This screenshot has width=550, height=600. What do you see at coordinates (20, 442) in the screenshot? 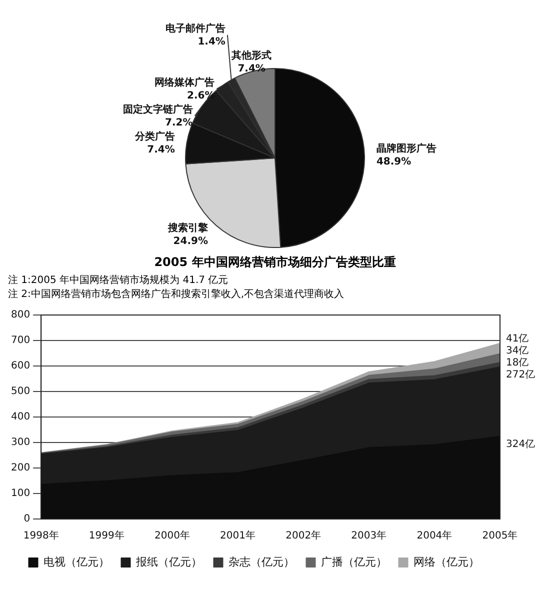
I see `y-tick-label: 300` at bounding box center [20, 442].